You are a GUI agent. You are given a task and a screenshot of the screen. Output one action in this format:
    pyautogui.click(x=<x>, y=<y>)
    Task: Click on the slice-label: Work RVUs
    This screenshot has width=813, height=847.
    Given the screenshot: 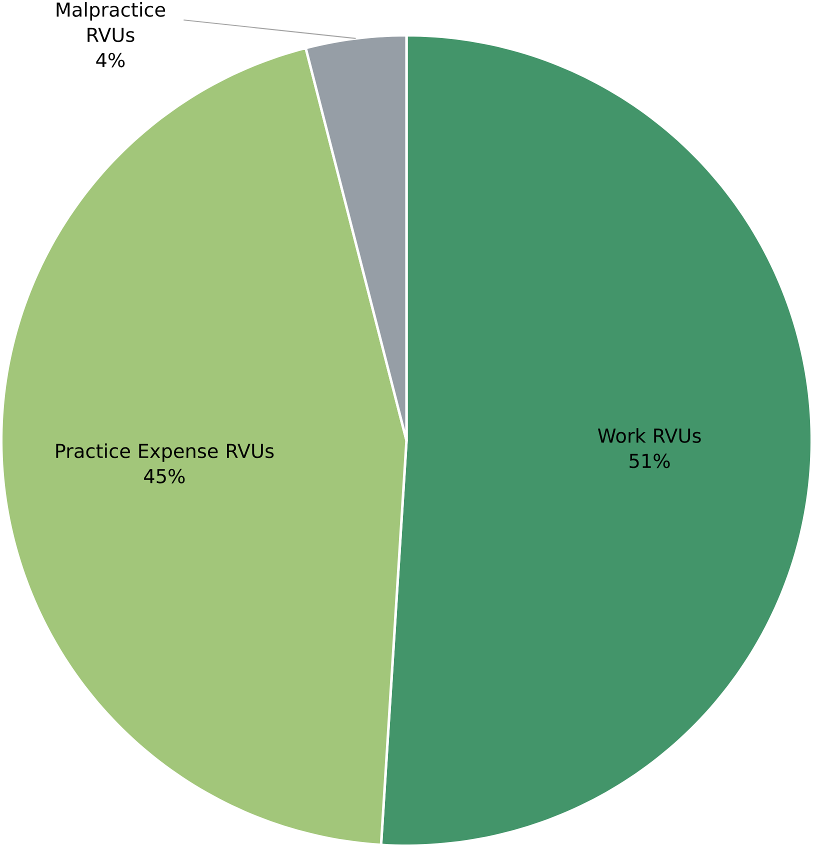 What is the action you would take?
    pyautogui.click(x=649, y=435)
    